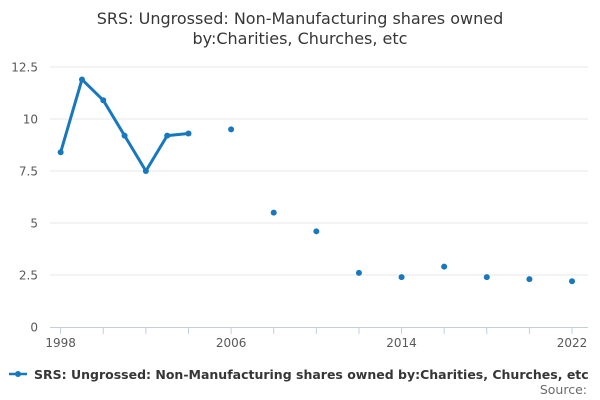 The height and width of the screenshot is (400, 600). What do you see at coordinates (231, 343) in the screenshot?
I see `x-tick-label: 2006` at bounding box center [231, 343].